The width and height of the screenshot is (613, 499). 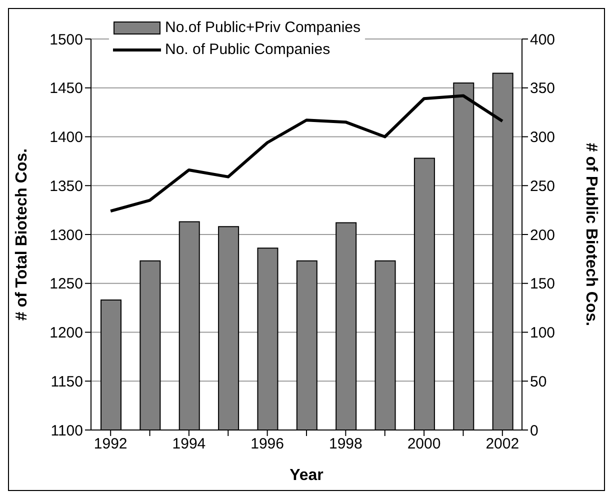 I want to click on x-tick-label: 1996, so click(x=267, y=444).